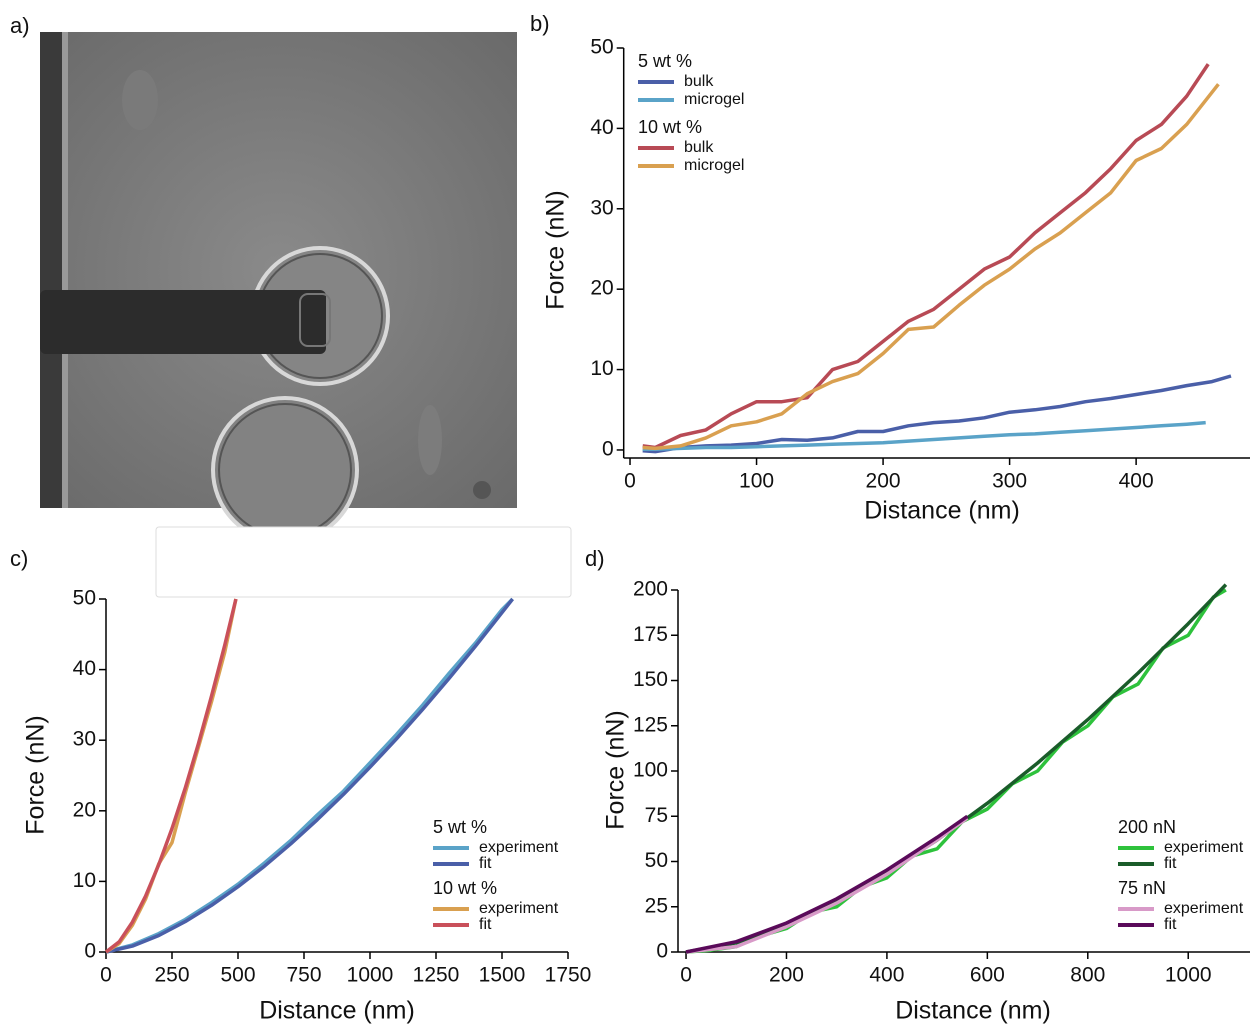  What do you see at coordinates (650, 724) in the screenshot?
I see `y-tick-label: 125` at bounding box center [650, 724].